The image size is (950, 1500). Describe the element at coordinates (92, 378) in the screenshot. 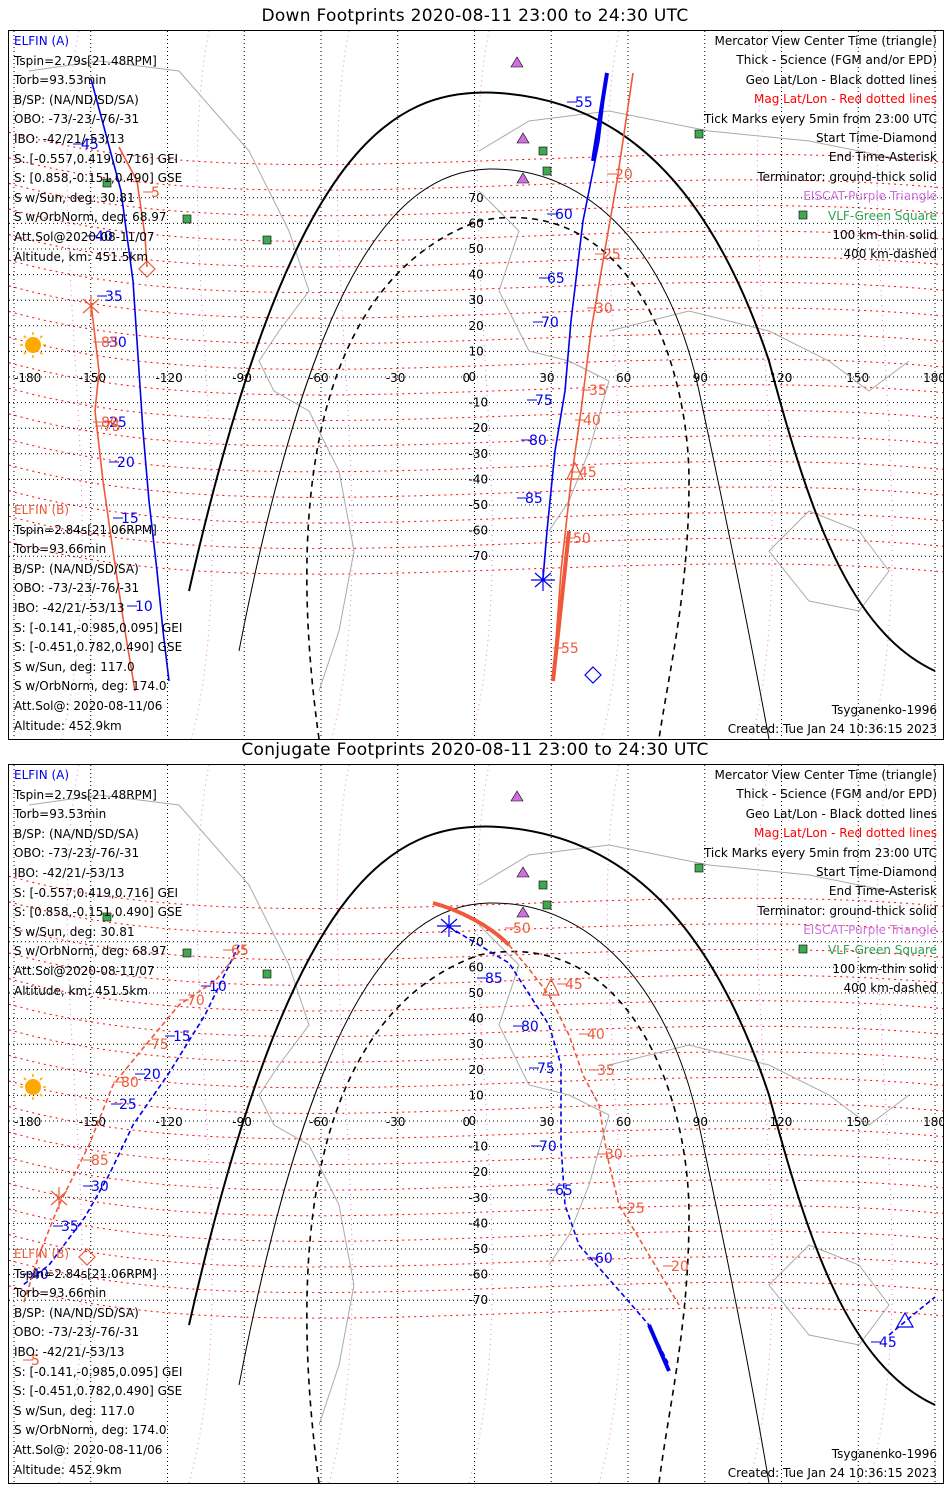

I see `lon-tick-label: -150` at that location.